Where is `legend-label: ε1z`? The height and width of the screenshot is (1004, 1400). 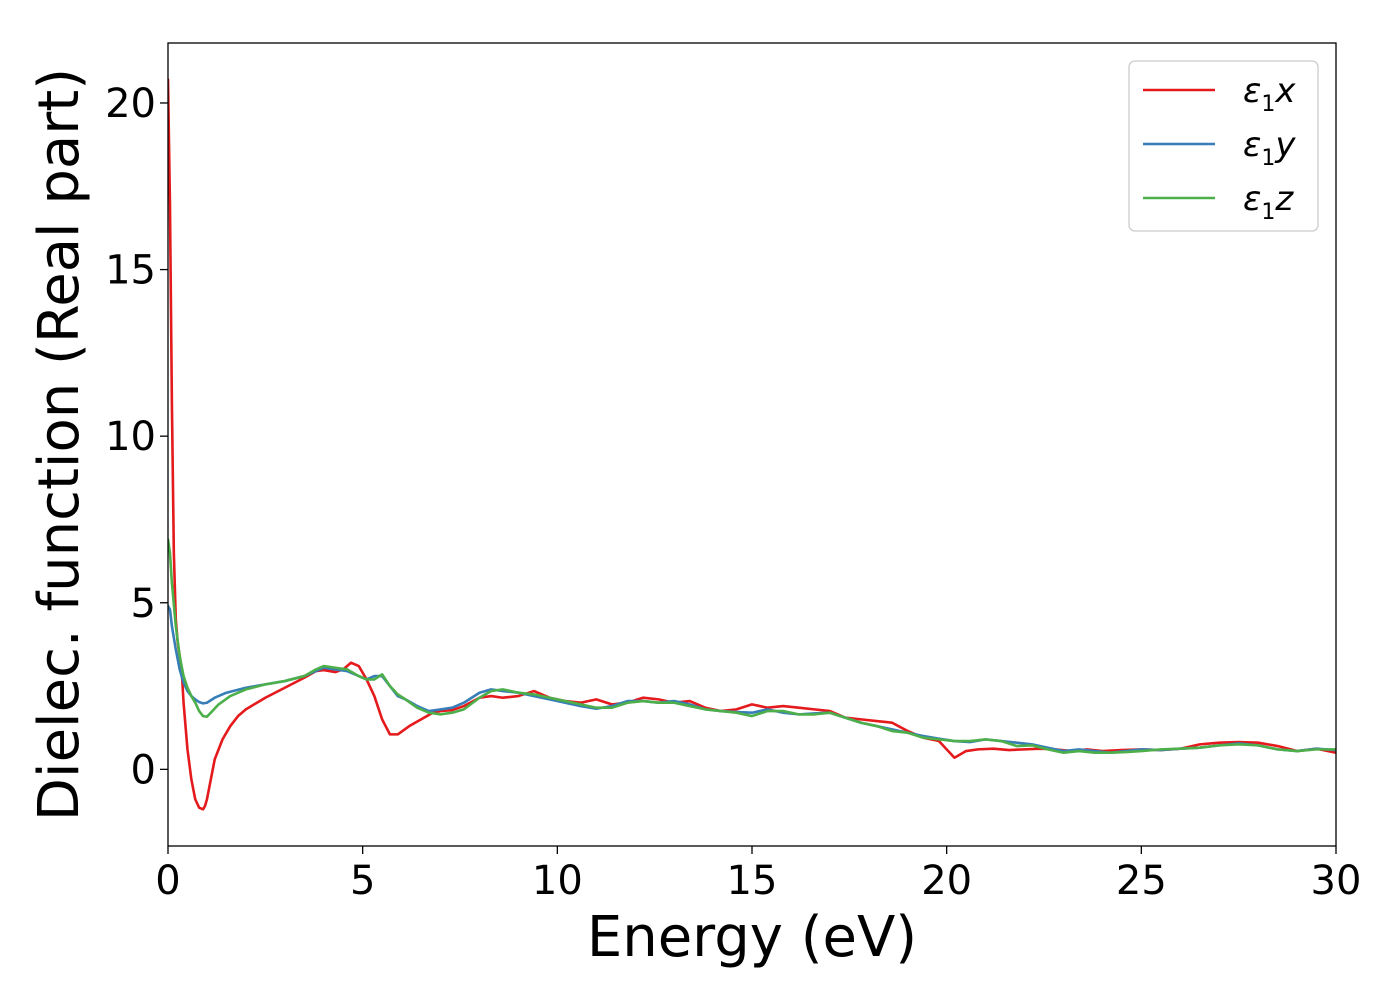
legend-label: ε1z is located at coordinates (1268, 202).